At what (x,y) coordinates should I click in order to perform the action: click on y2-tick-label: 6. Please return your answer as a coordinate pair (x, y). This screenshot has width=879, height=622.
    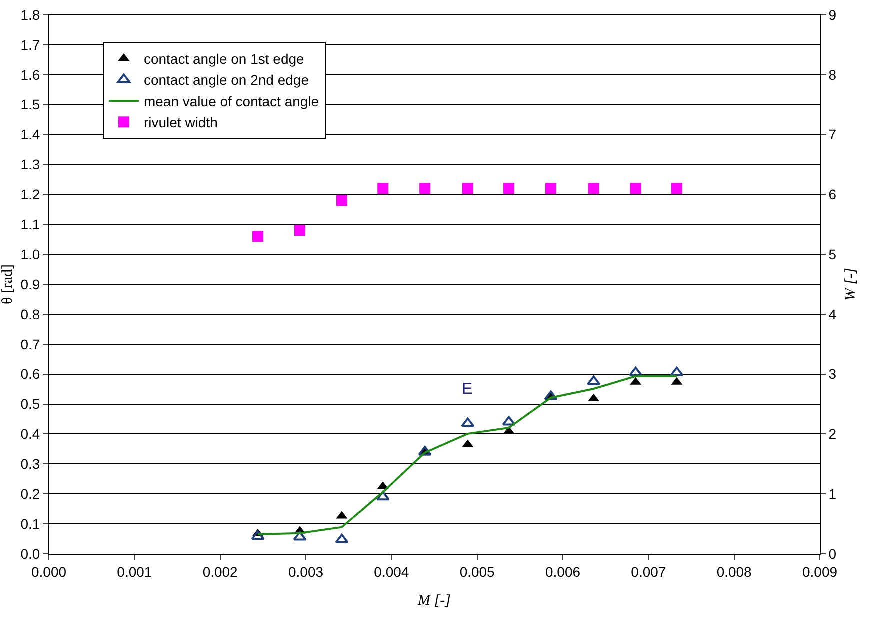
    Looking at the image, I should click on (832, 194).